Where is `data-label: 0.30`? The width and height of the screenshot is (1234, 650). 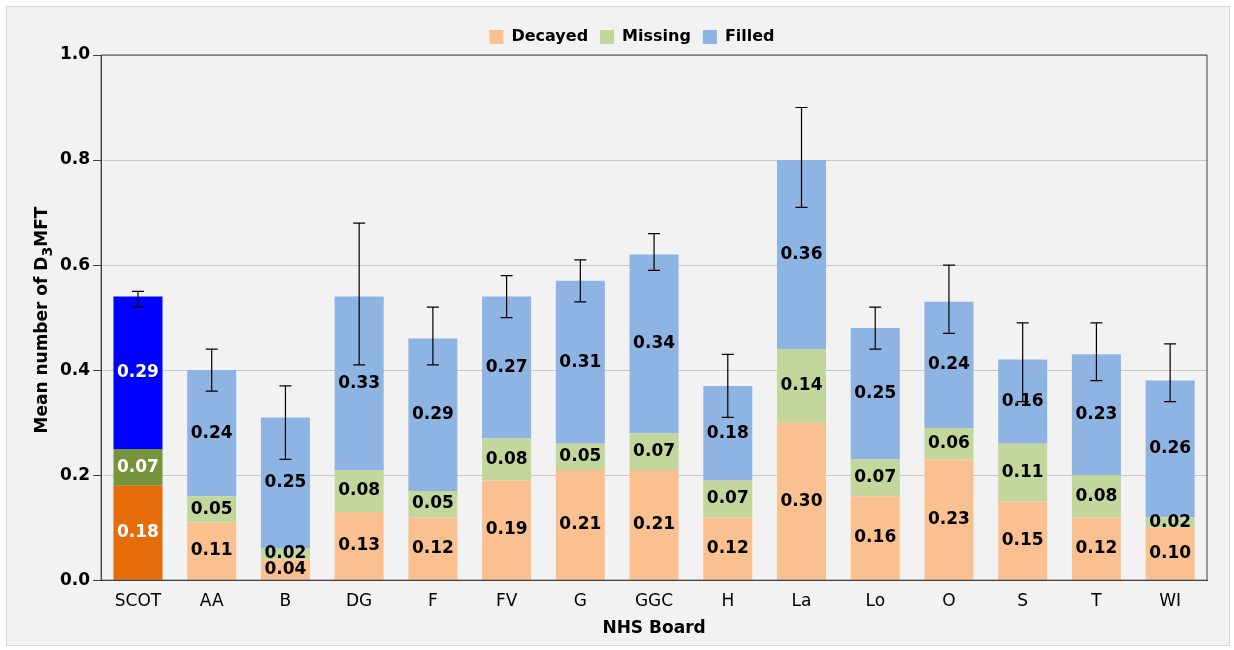 data-label: 0.30 is located at coordinates (801, 499).